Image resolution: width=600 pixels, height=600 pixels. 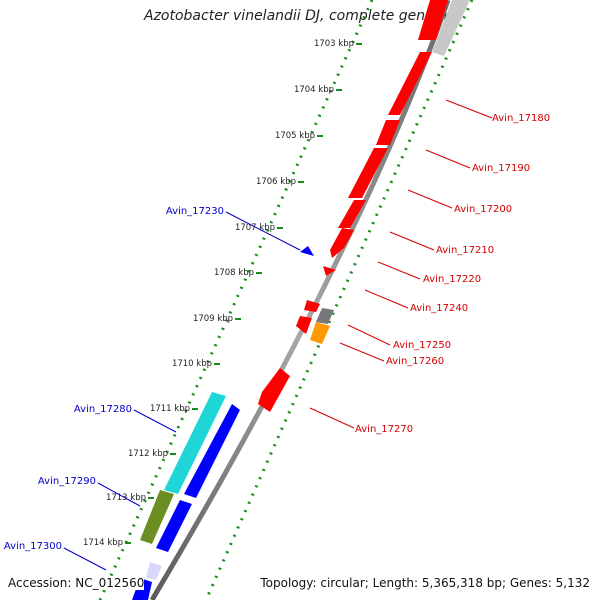 I want to click on gene-avin-17250b, so click(x=304, y=325).